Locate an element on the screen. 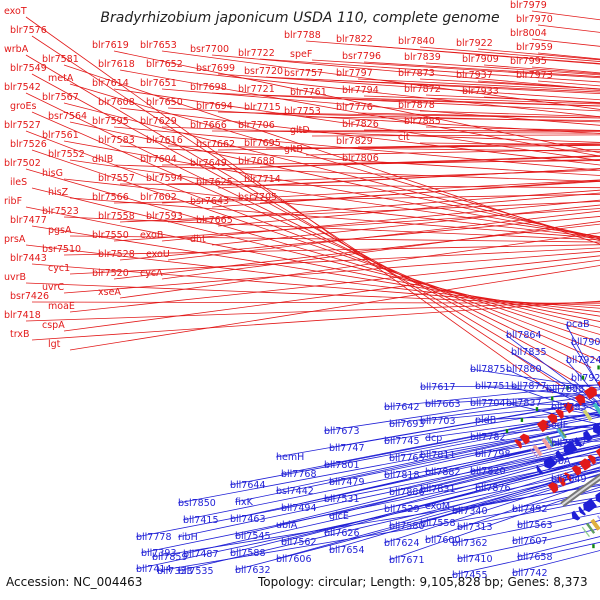 The image size is (600, 600). gene-label: bll7333 is located at coordinates (175, 571).